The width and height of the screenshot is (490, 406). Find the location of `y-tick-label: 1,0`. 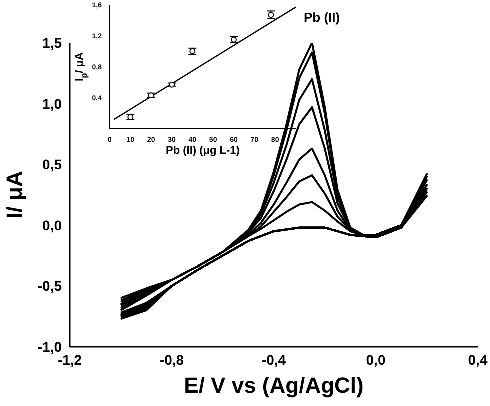

y-tick-label: 1,0 is located at coordinates (52, 104).